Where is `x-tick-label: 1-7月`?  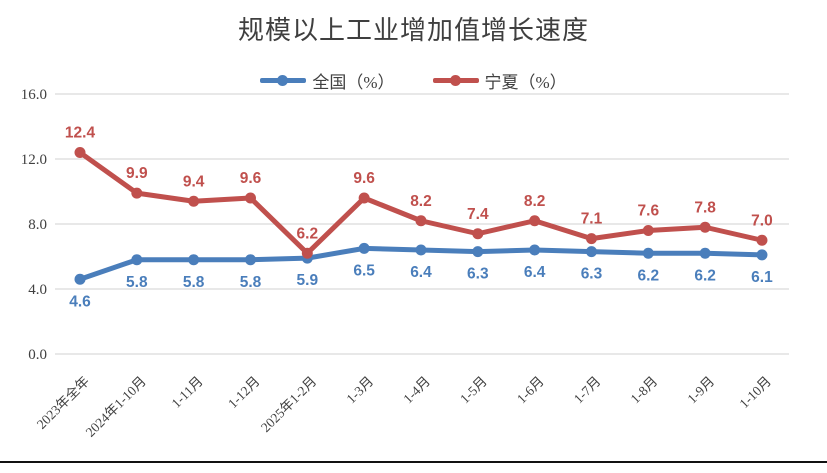
x-tick-label: 1-7月 is located at coordinates (587, 390).